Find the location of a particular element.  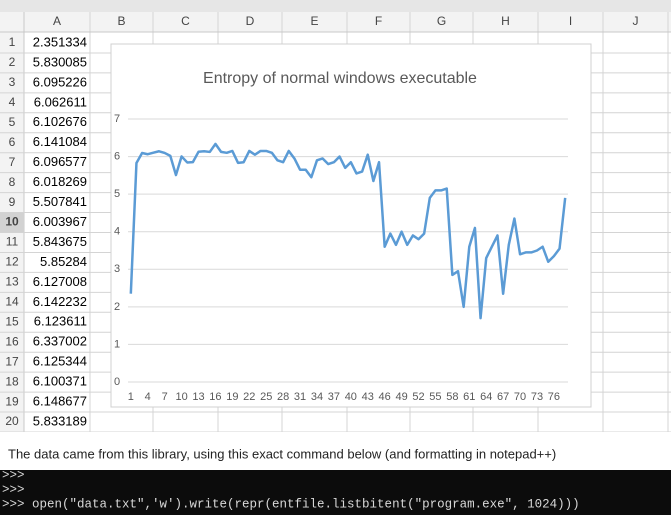

cell: 6.142232 is located at coordinates (60, 301).